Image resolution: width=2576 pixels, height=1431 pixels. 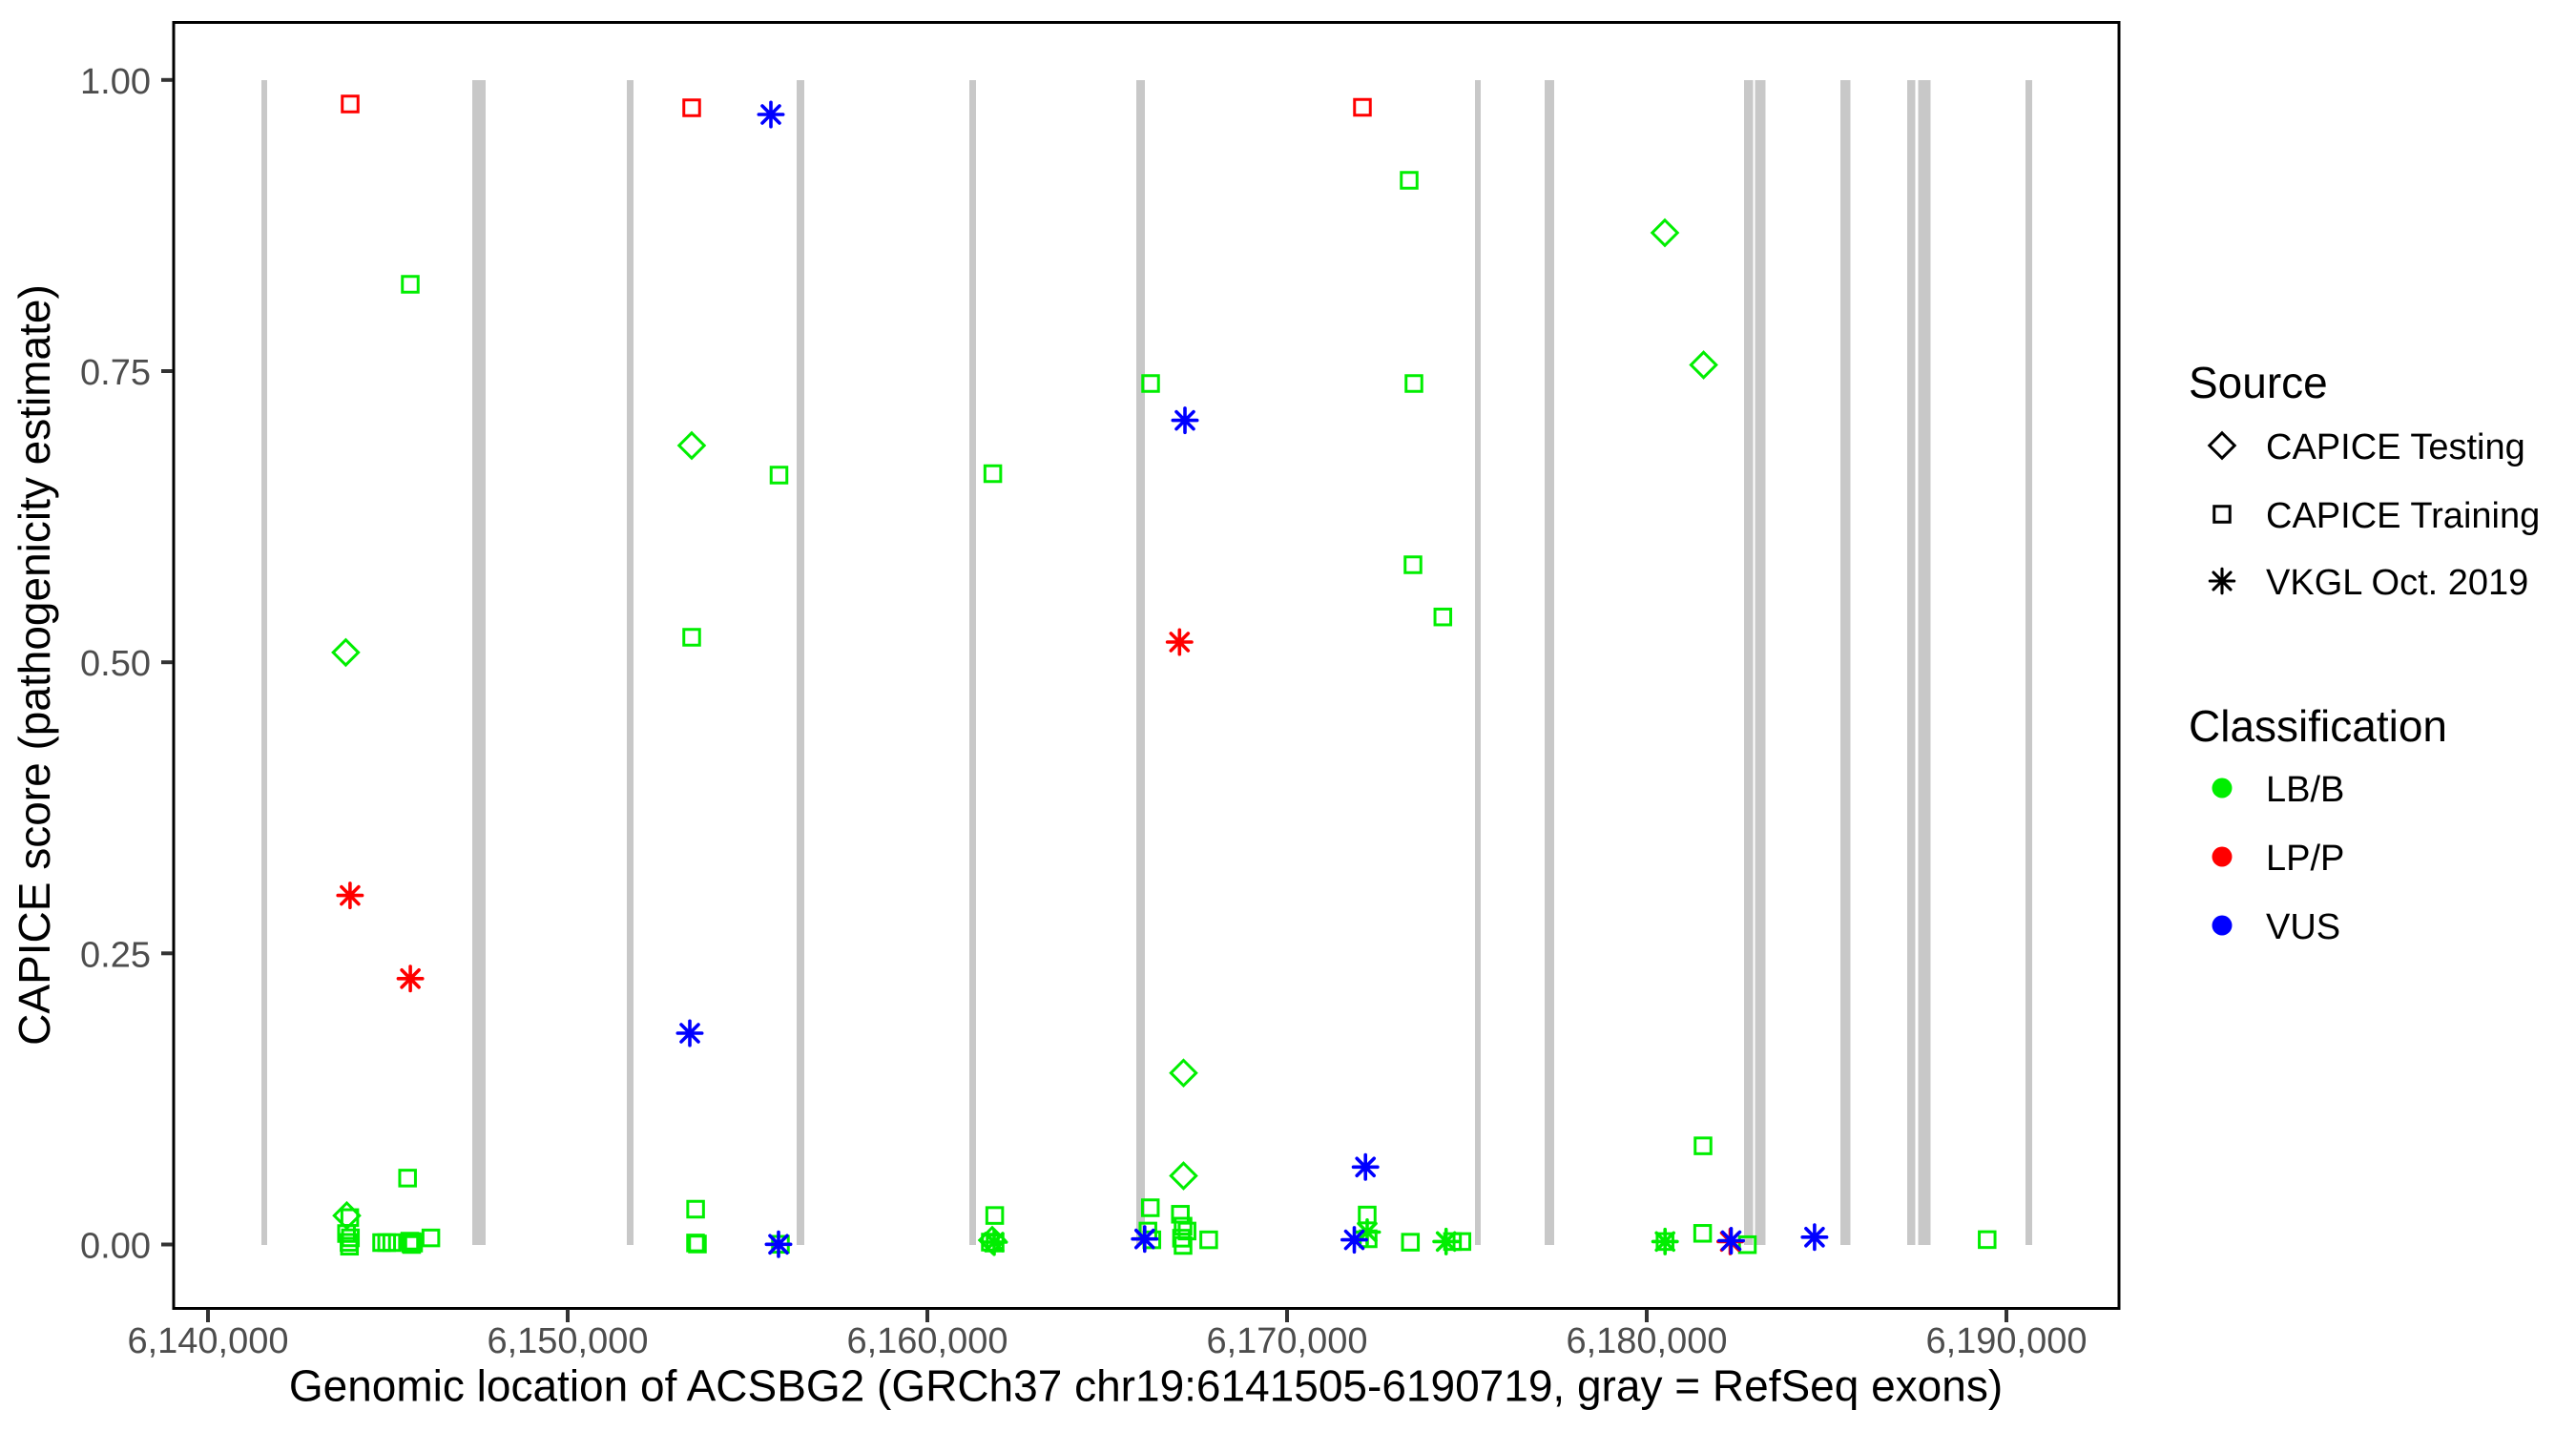 I want to click on svg-text: 0.25, so click(x=115, y=955).